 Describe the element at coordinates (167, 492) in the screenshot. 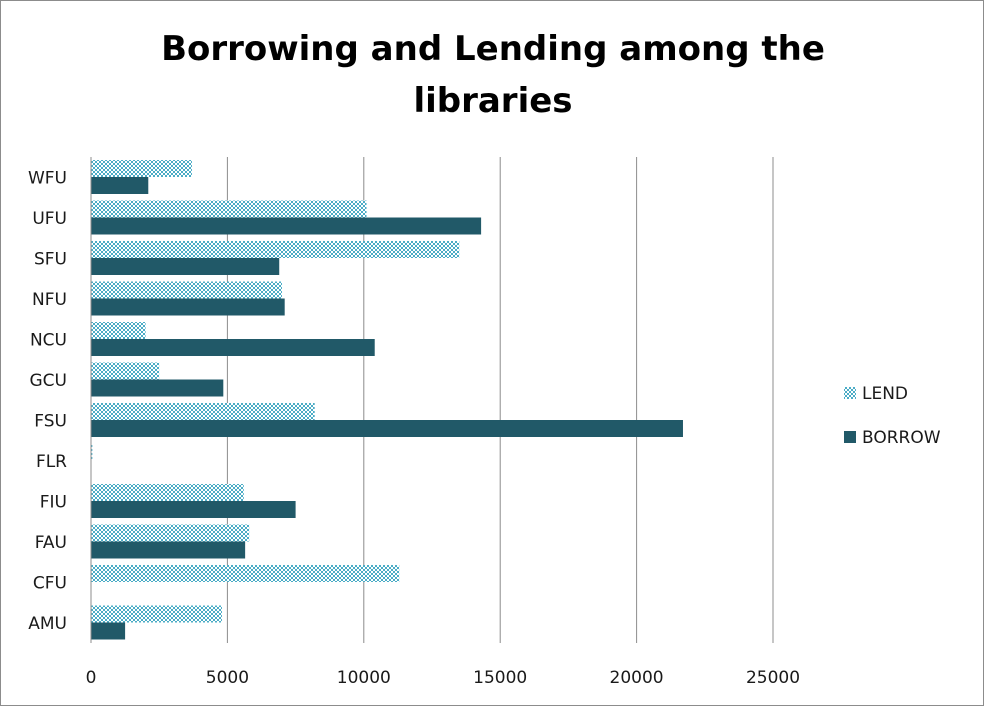

I see `bar-lend-fiu` at that location.